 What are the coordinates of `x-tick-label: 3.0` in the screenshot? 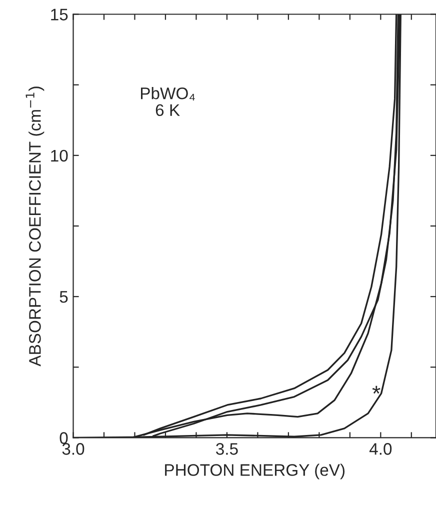 It's located at (73, 449).